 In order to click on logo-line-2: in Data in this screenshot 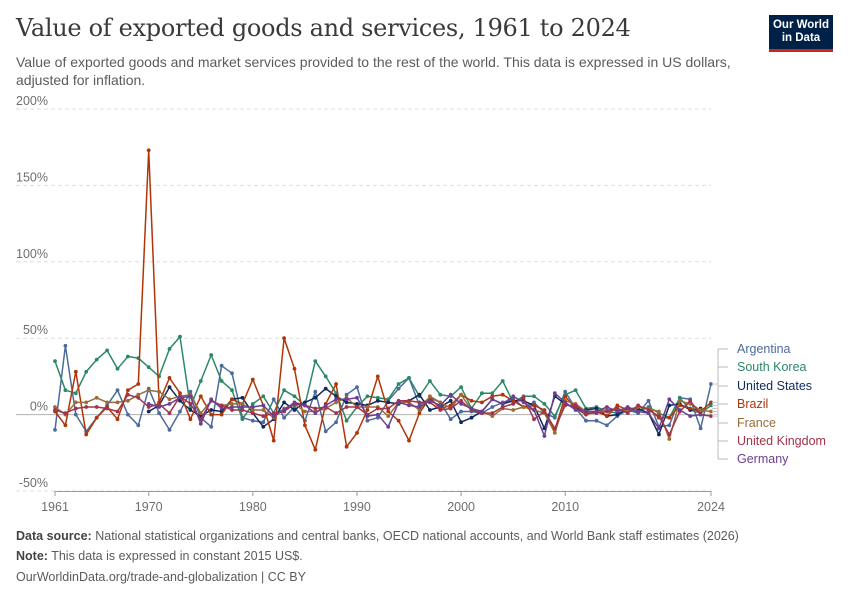, I will do `click(801, 38)`.